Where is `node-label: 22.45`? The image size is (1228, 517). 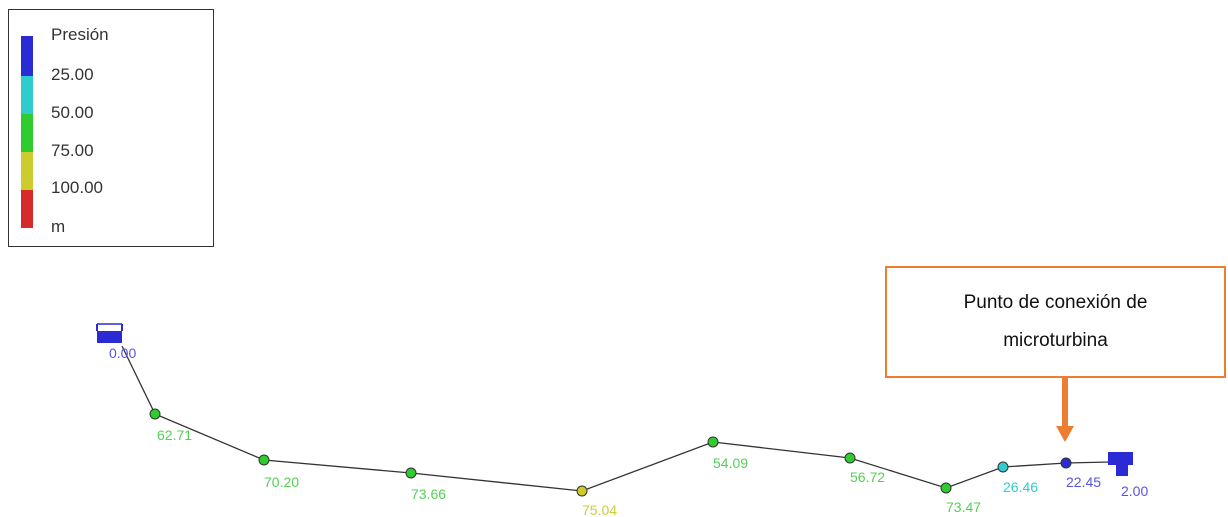
node-label: 22.45 is located at coordinates (1083, 482).